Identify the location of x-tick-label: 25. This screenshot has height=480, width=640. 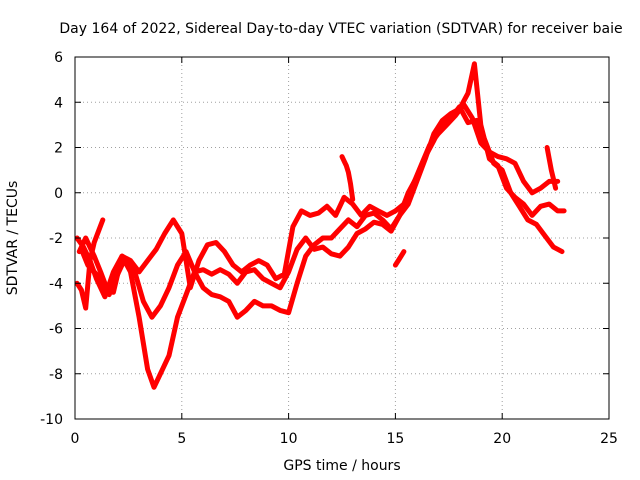
(609, 439).